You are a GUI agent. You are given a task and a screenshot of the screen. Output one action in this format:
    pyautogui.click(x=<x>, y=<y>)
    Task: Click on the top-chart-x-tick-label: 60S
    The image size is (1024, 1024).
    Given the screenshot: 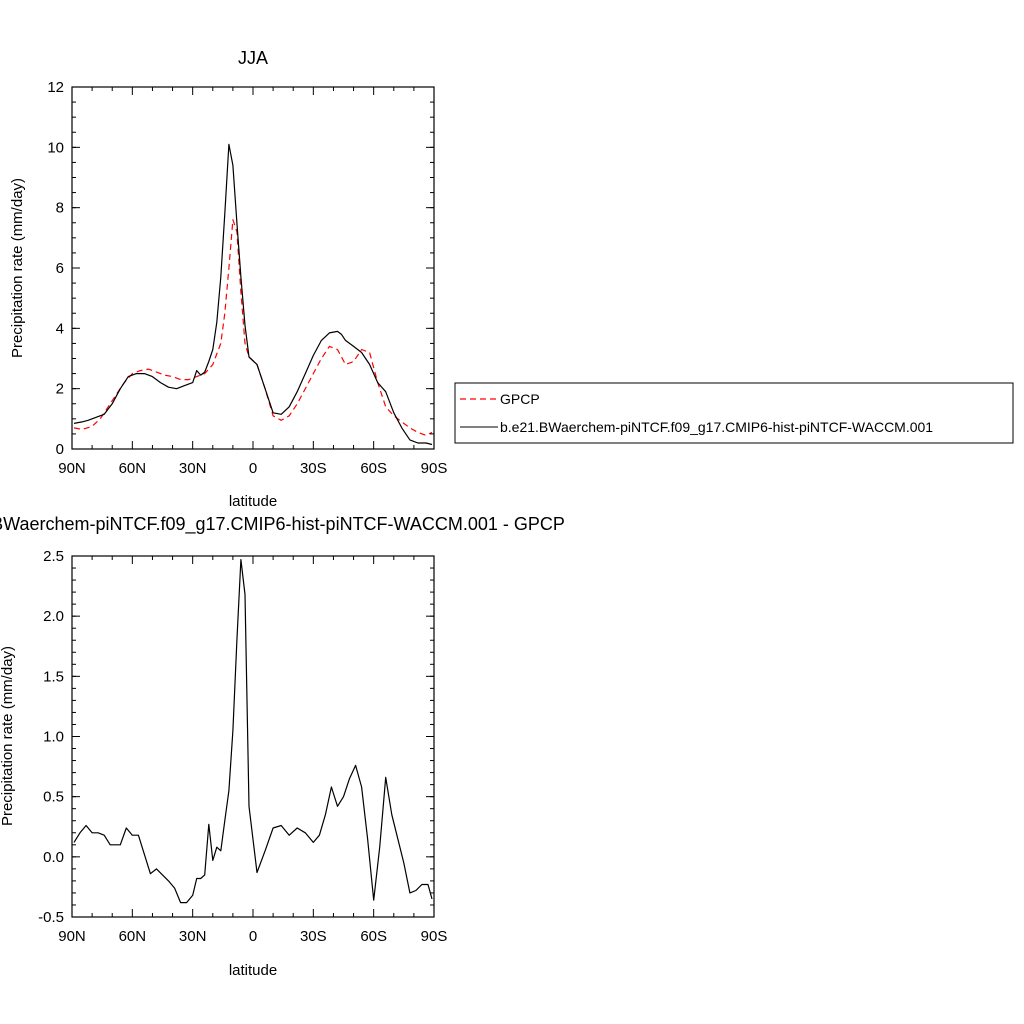 What is the action you would take?
    pyautogui.click(x=373, y=468)
    